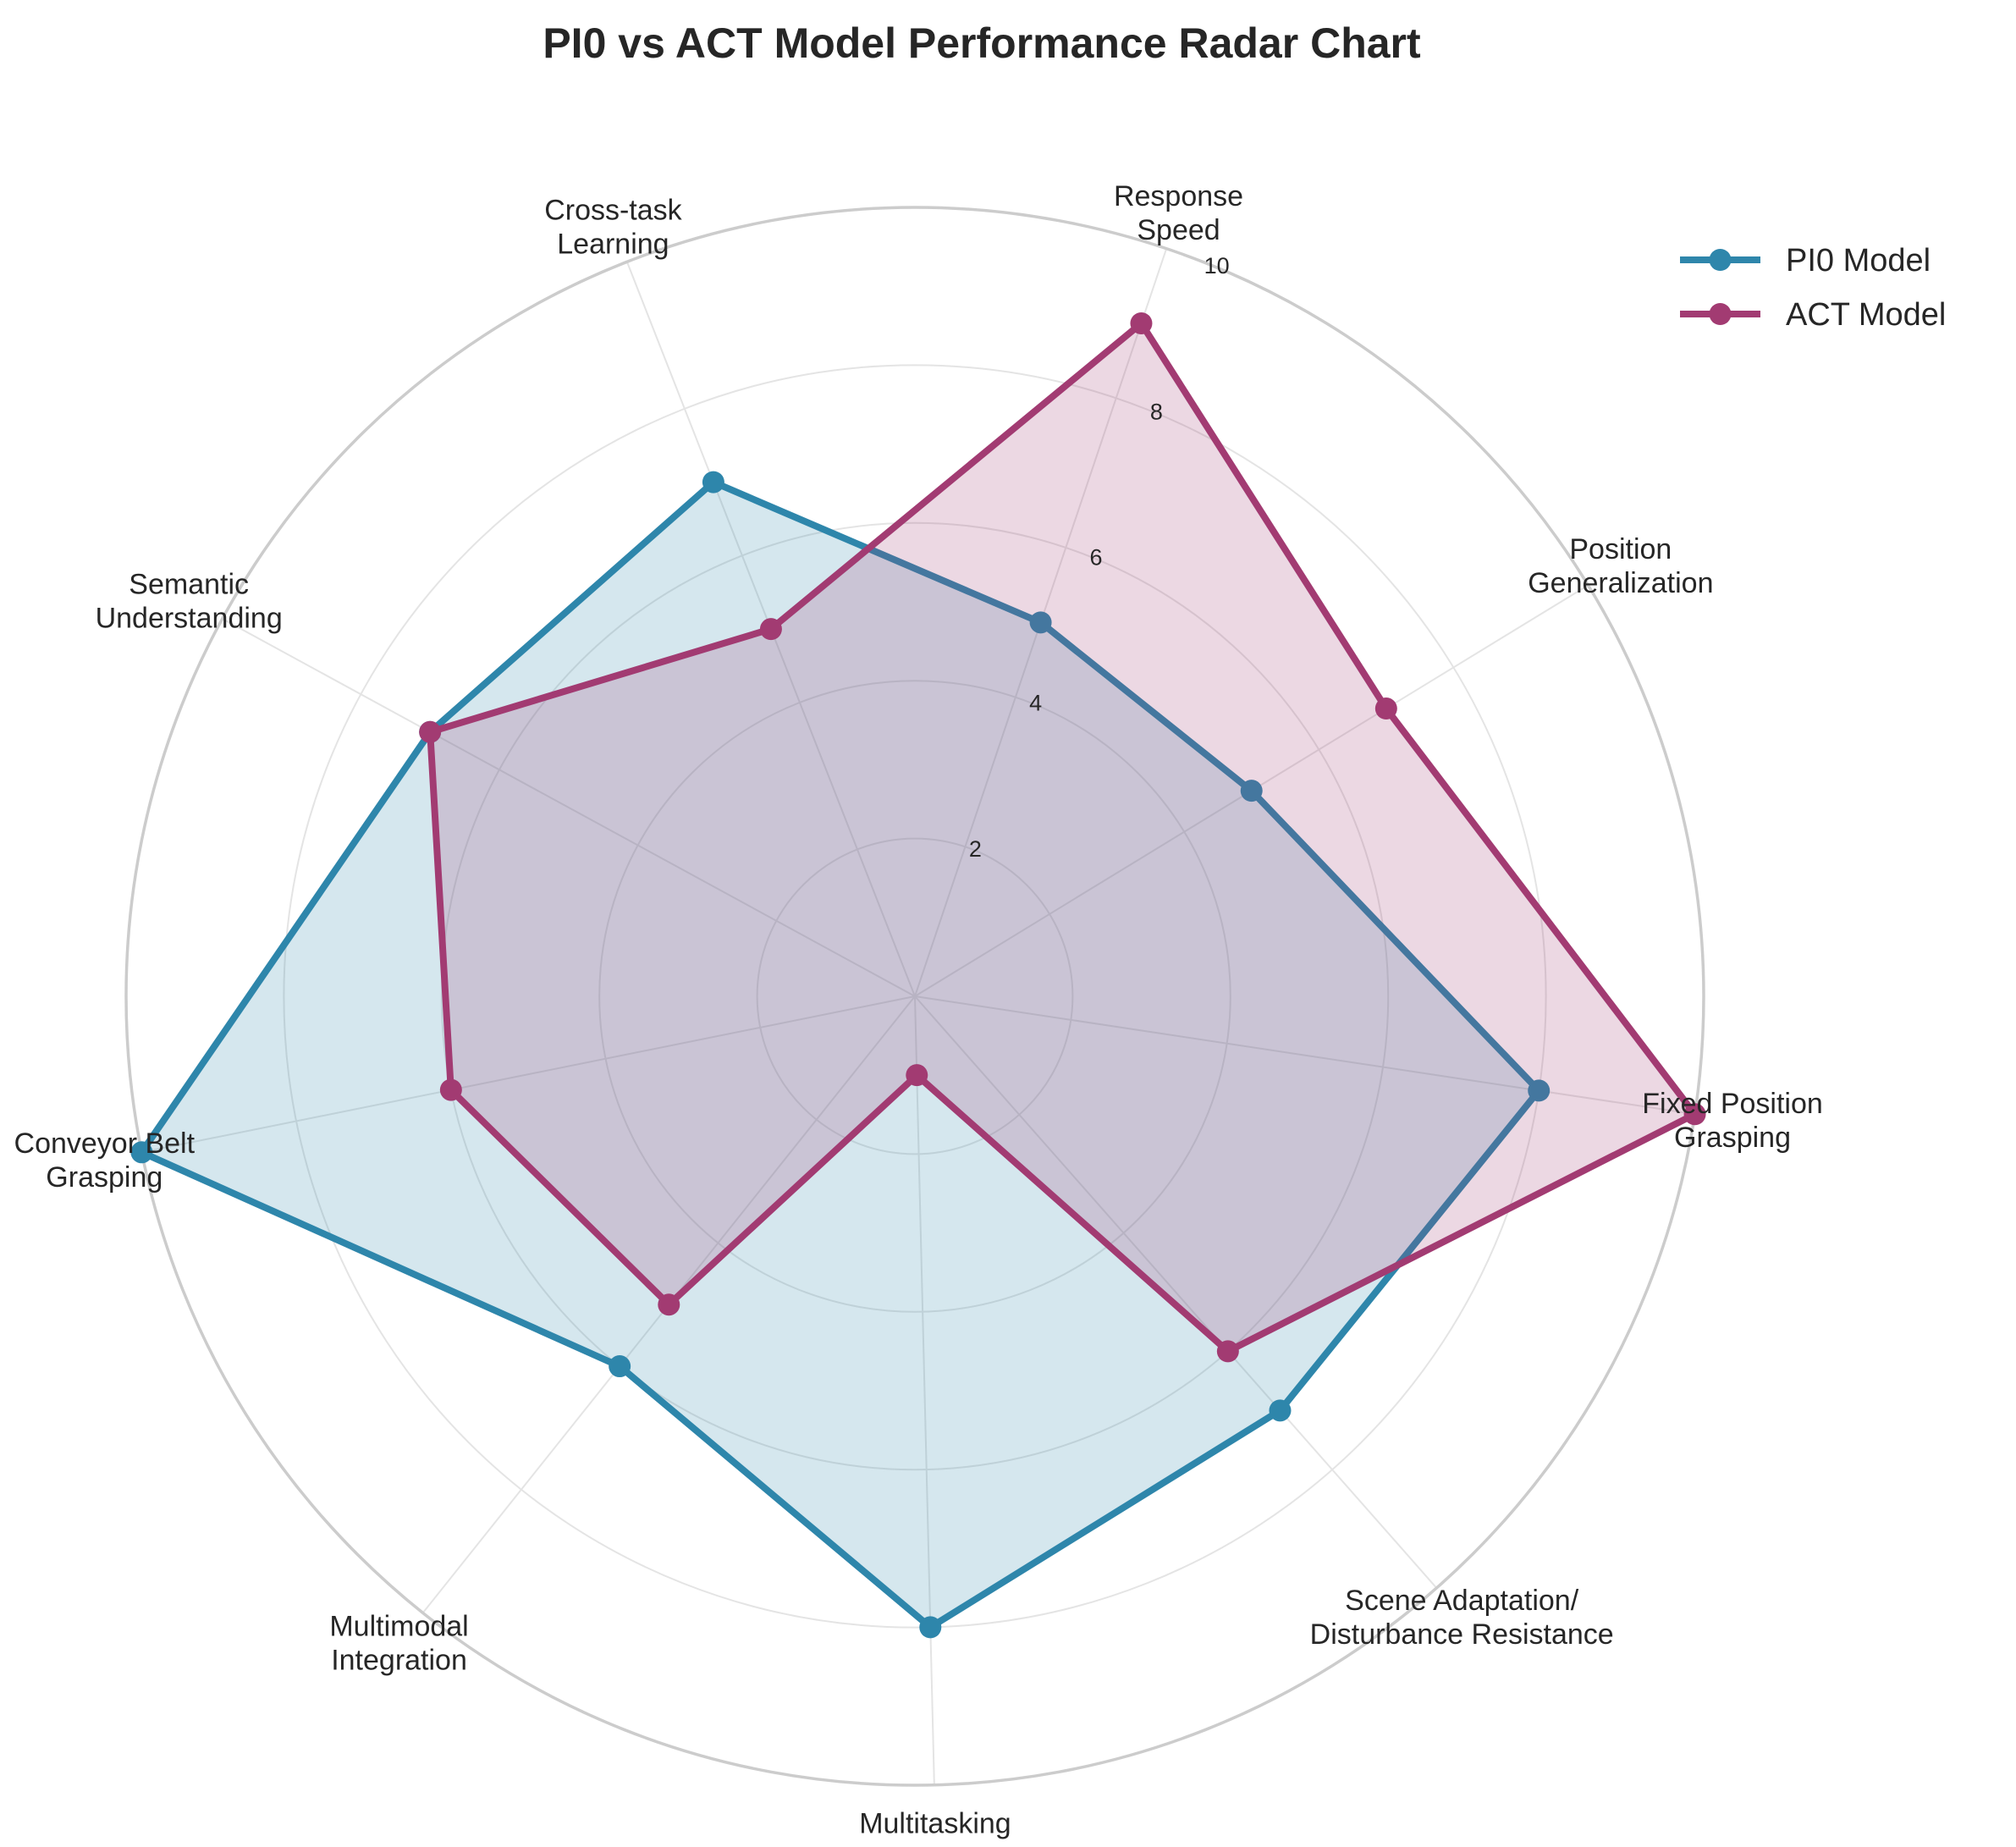  I want to click on axis-label-conveyor-belt-grasping: Conveyor Belt Grasping, so click(105, 1160).